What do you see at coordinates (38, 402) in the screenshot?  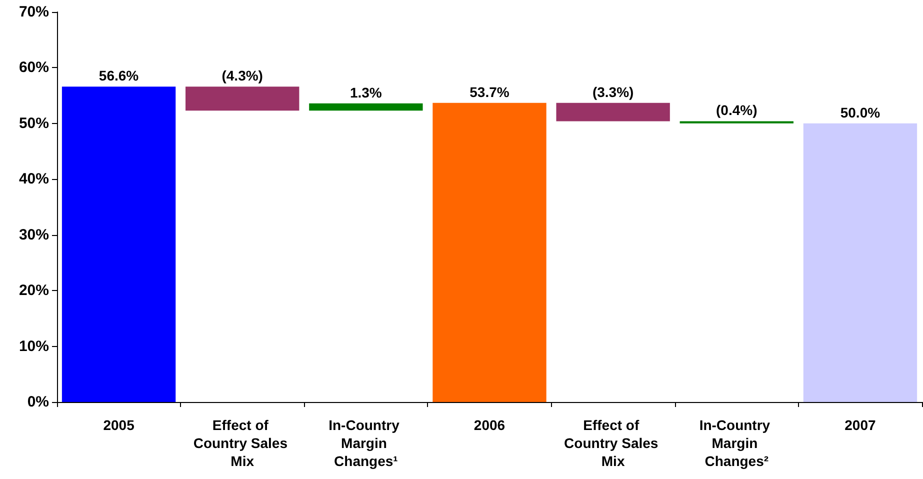 I see `y-tick-label: 0%` at bounding box center [38, 402].